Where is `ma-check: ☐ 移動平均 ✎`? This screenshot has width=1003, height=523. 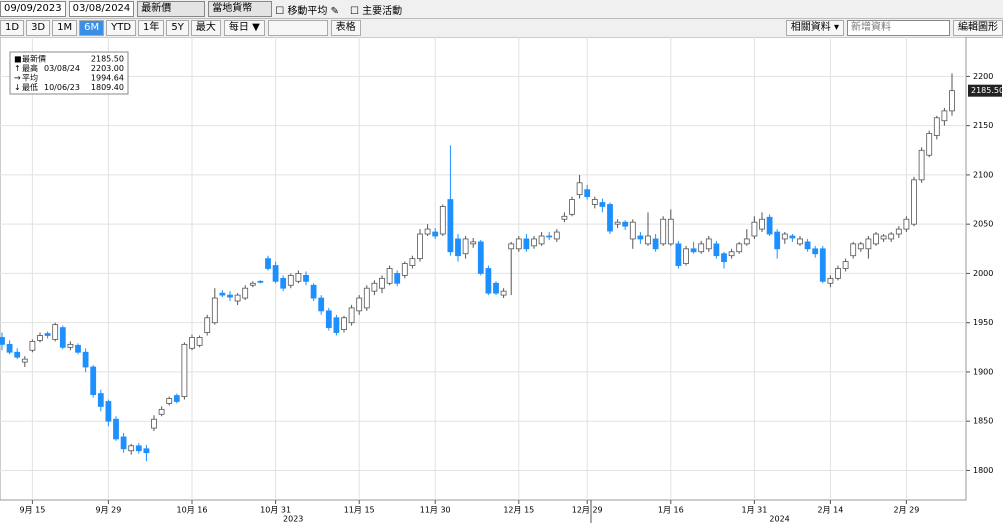 ma-check: ☐ 移動平均 ✎ is located at coordinates (307, 11).